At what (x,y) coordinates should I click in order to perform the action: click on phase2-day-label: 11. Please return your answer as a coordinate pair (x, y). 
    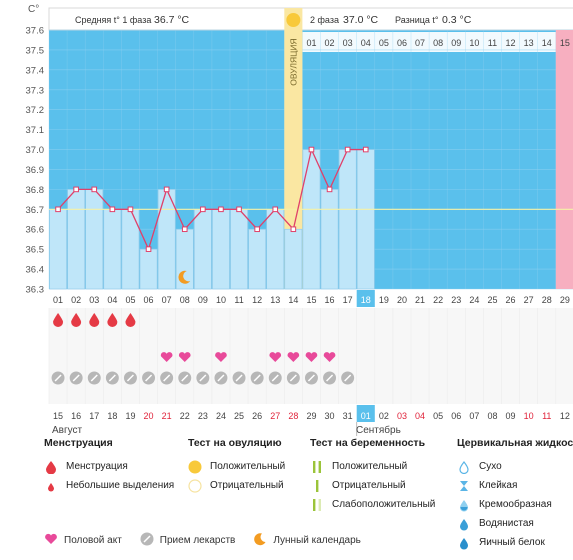
    Looking at the image, I should click on (492, 43).